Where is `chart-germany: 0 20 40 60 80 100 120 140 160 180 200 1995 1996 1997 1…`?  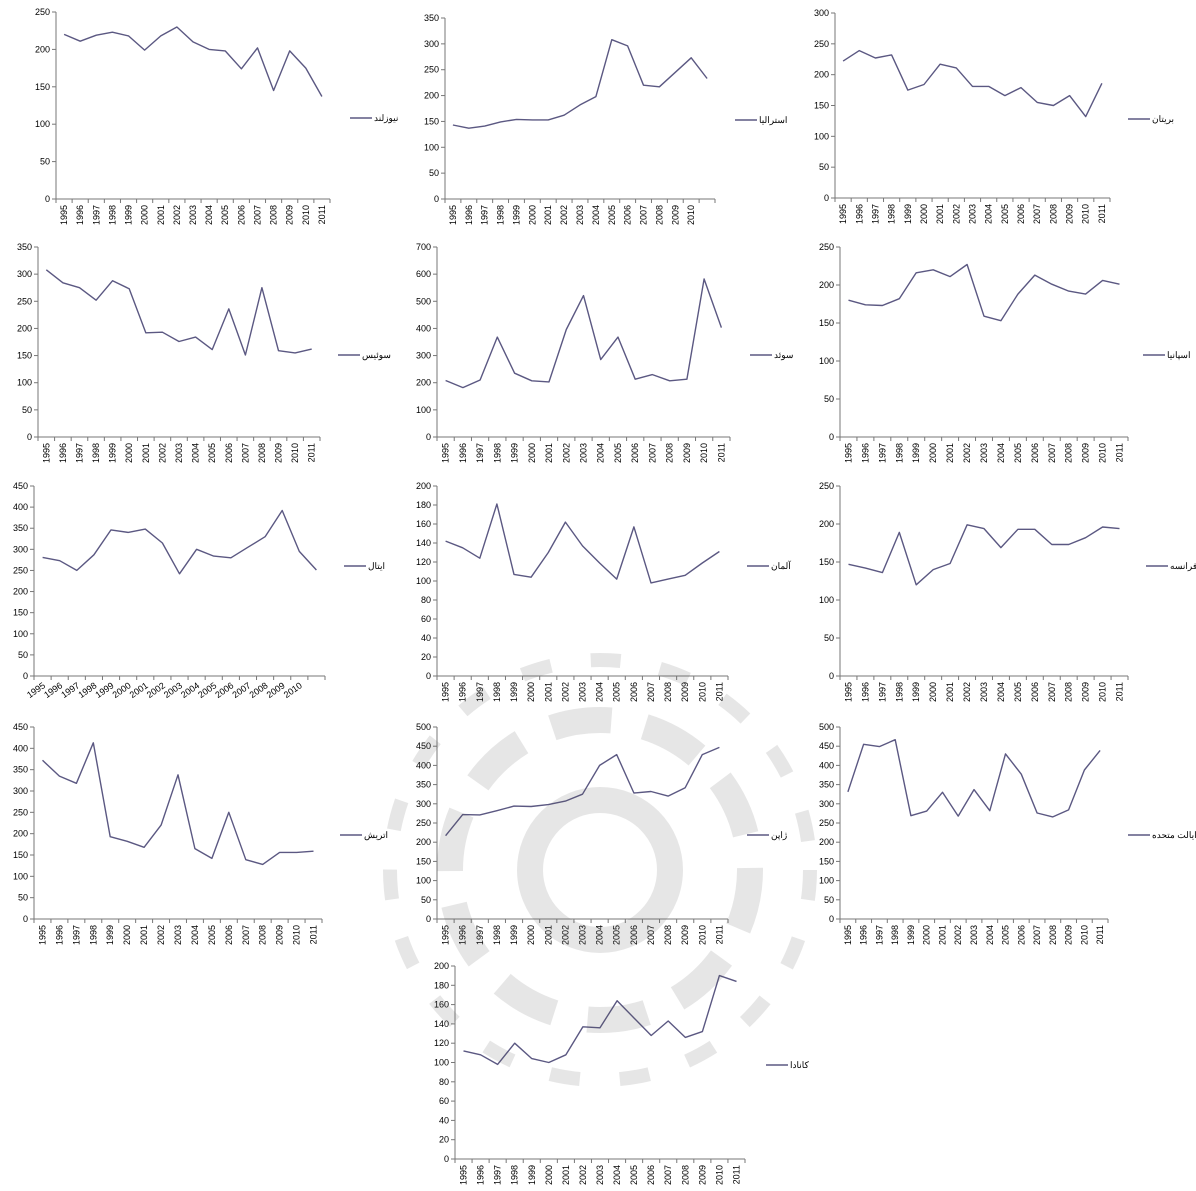 chart-germany: 0 20 40 60 80 100 120 140 160 180 200 1995 1996 1997 1… is located at coordinates (603, 591).